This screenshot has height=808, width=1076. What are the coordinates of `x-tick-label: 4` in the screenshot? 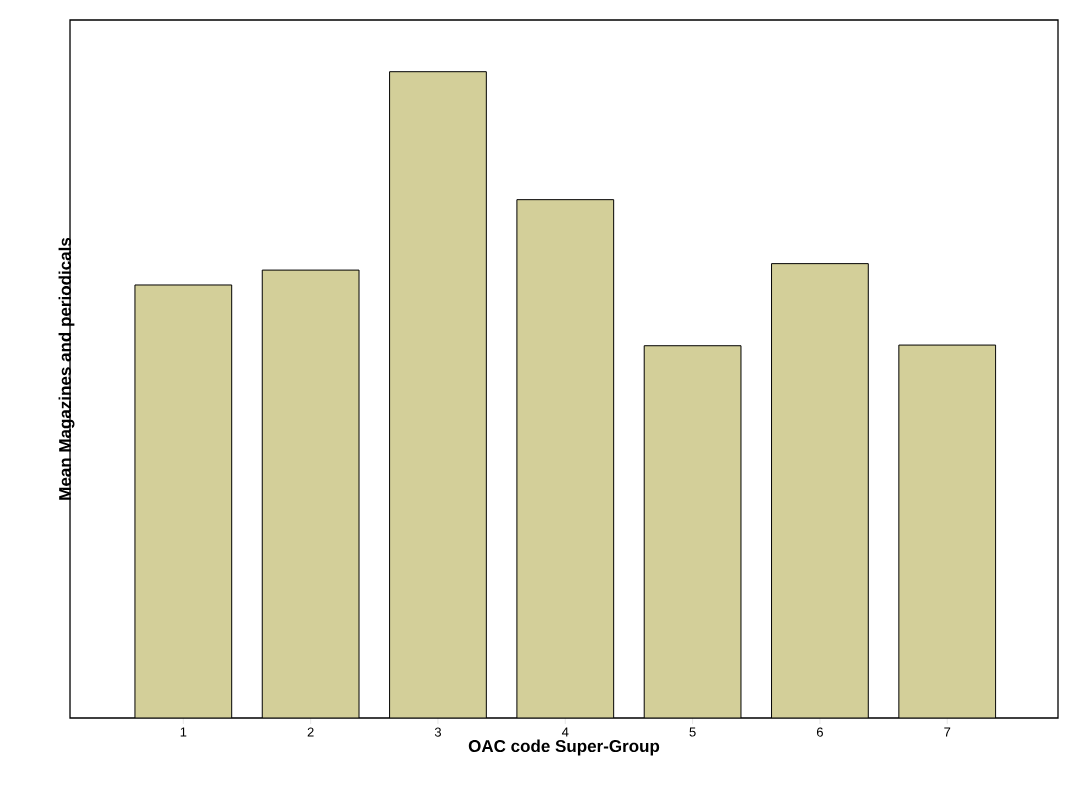 It's located at (565, 732).